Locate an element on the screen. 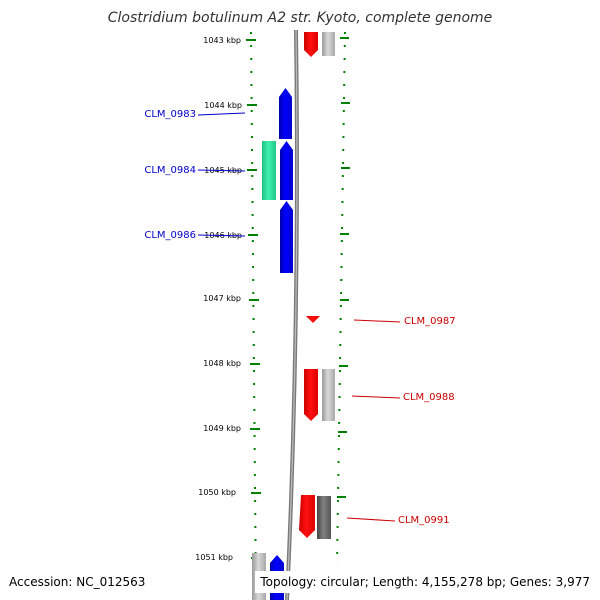 The image size is (600, 600). left-leader-lines is located at coordinates (221, 174).